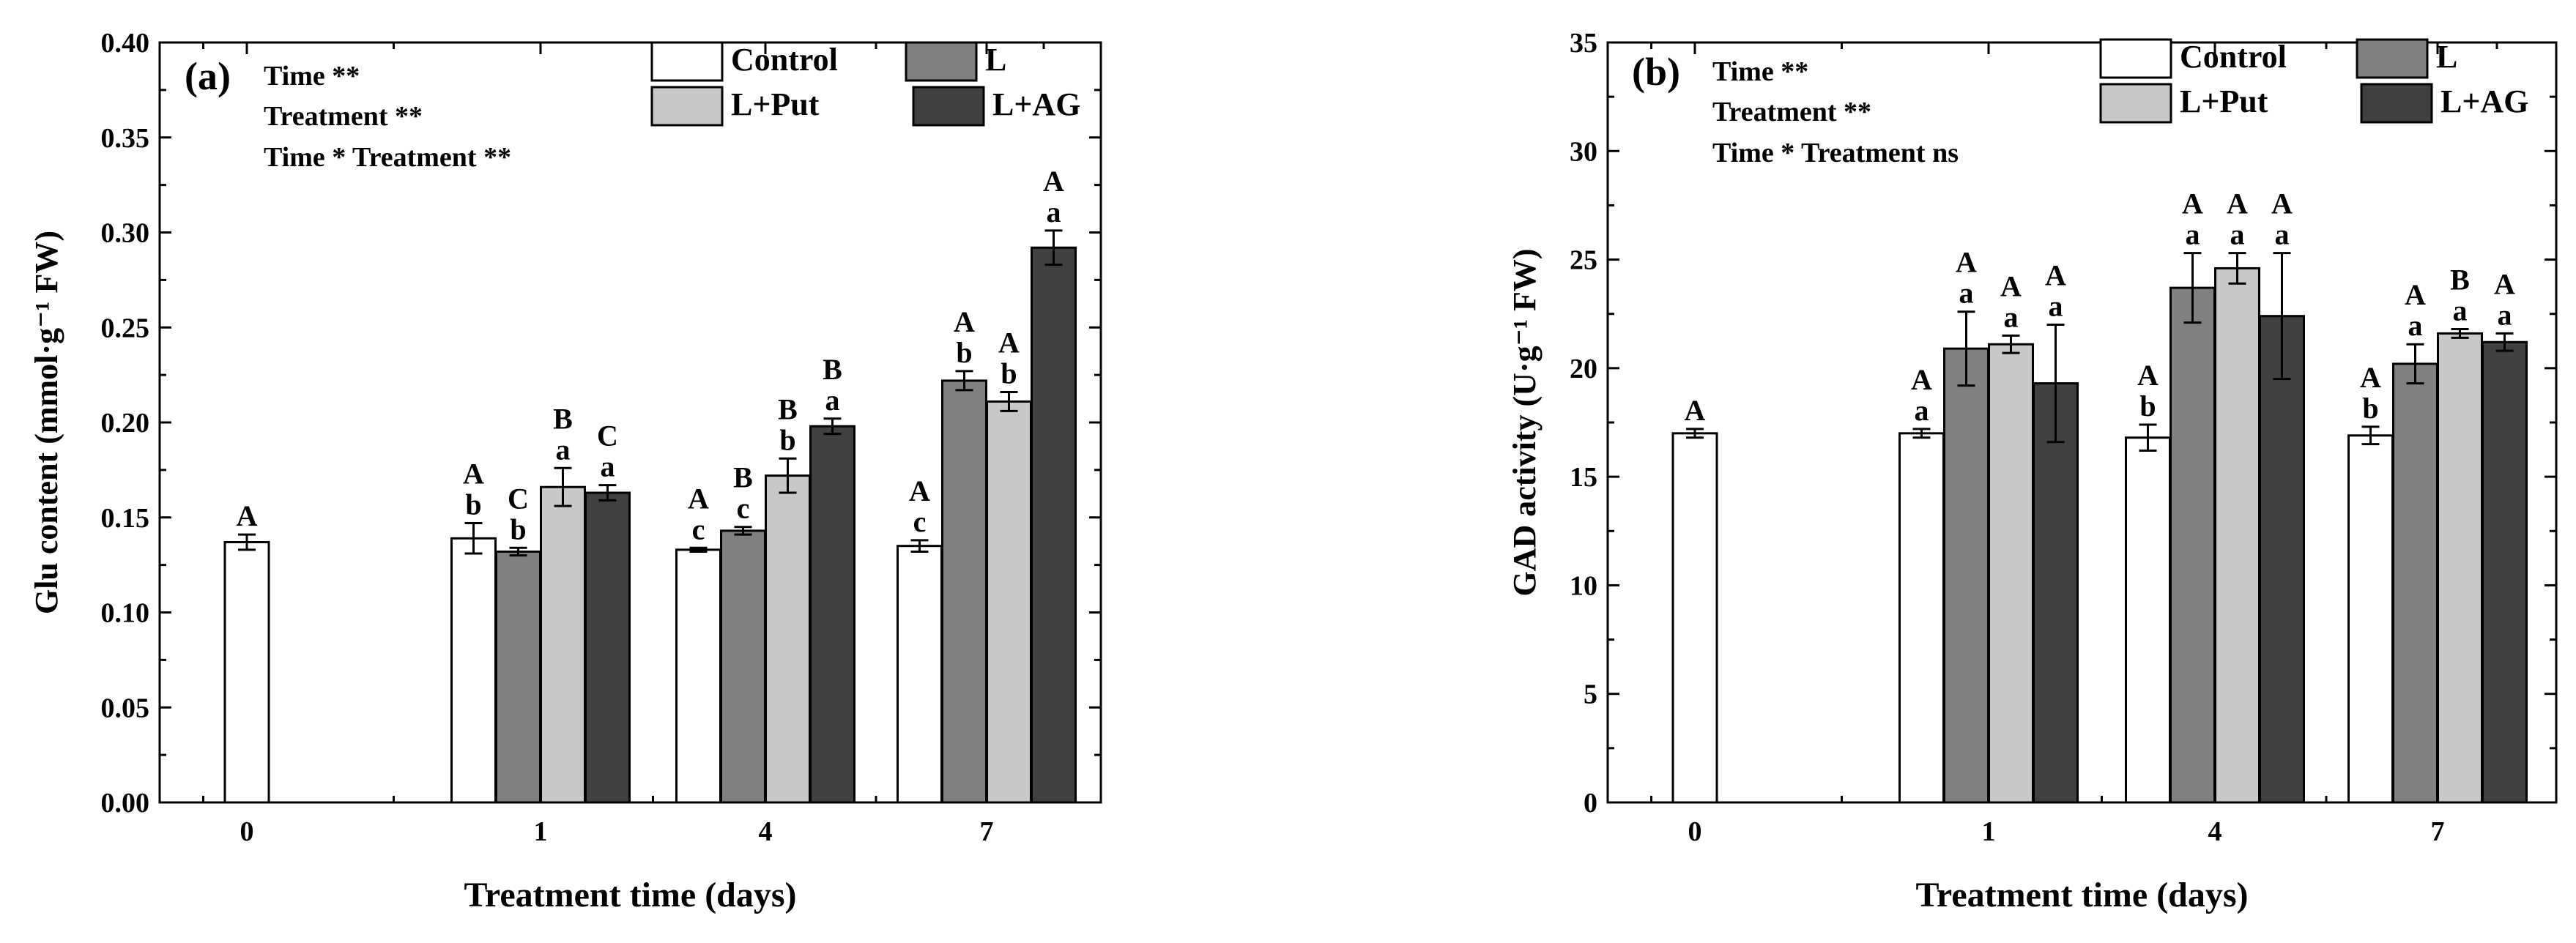  Describe the element at coordinates (2446, 57) in the screenshot. I see `legend-label: L` at that location.